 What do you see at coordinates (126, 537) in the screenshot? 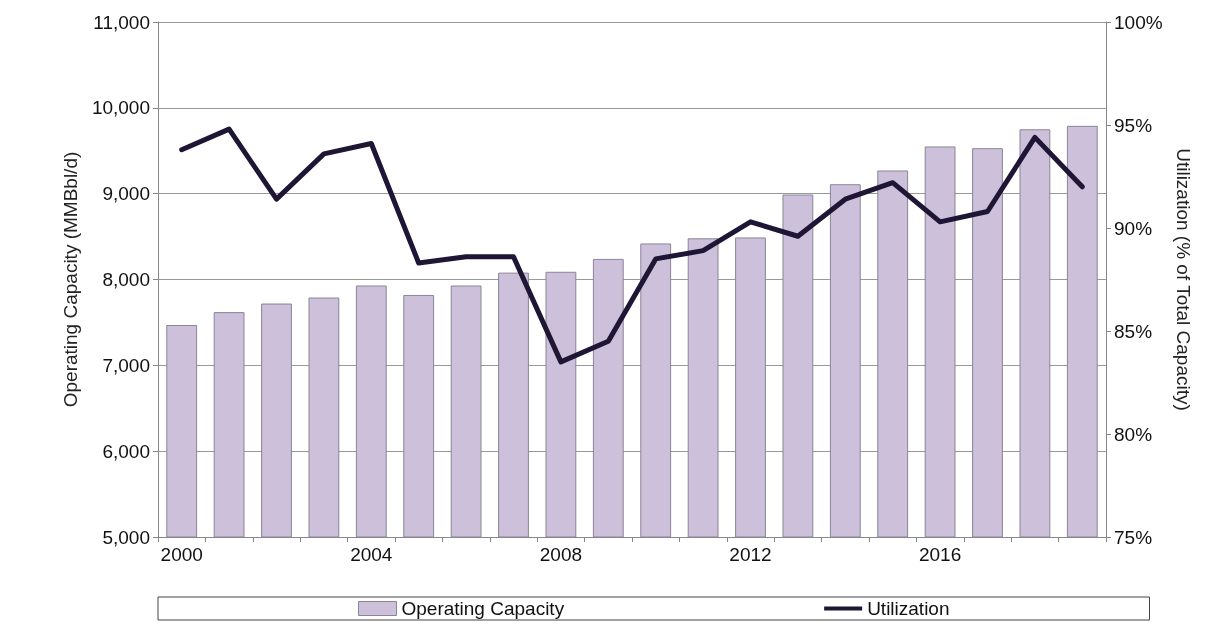
I see `y-tick-label: 5,000` at bounding box center [126, 537].